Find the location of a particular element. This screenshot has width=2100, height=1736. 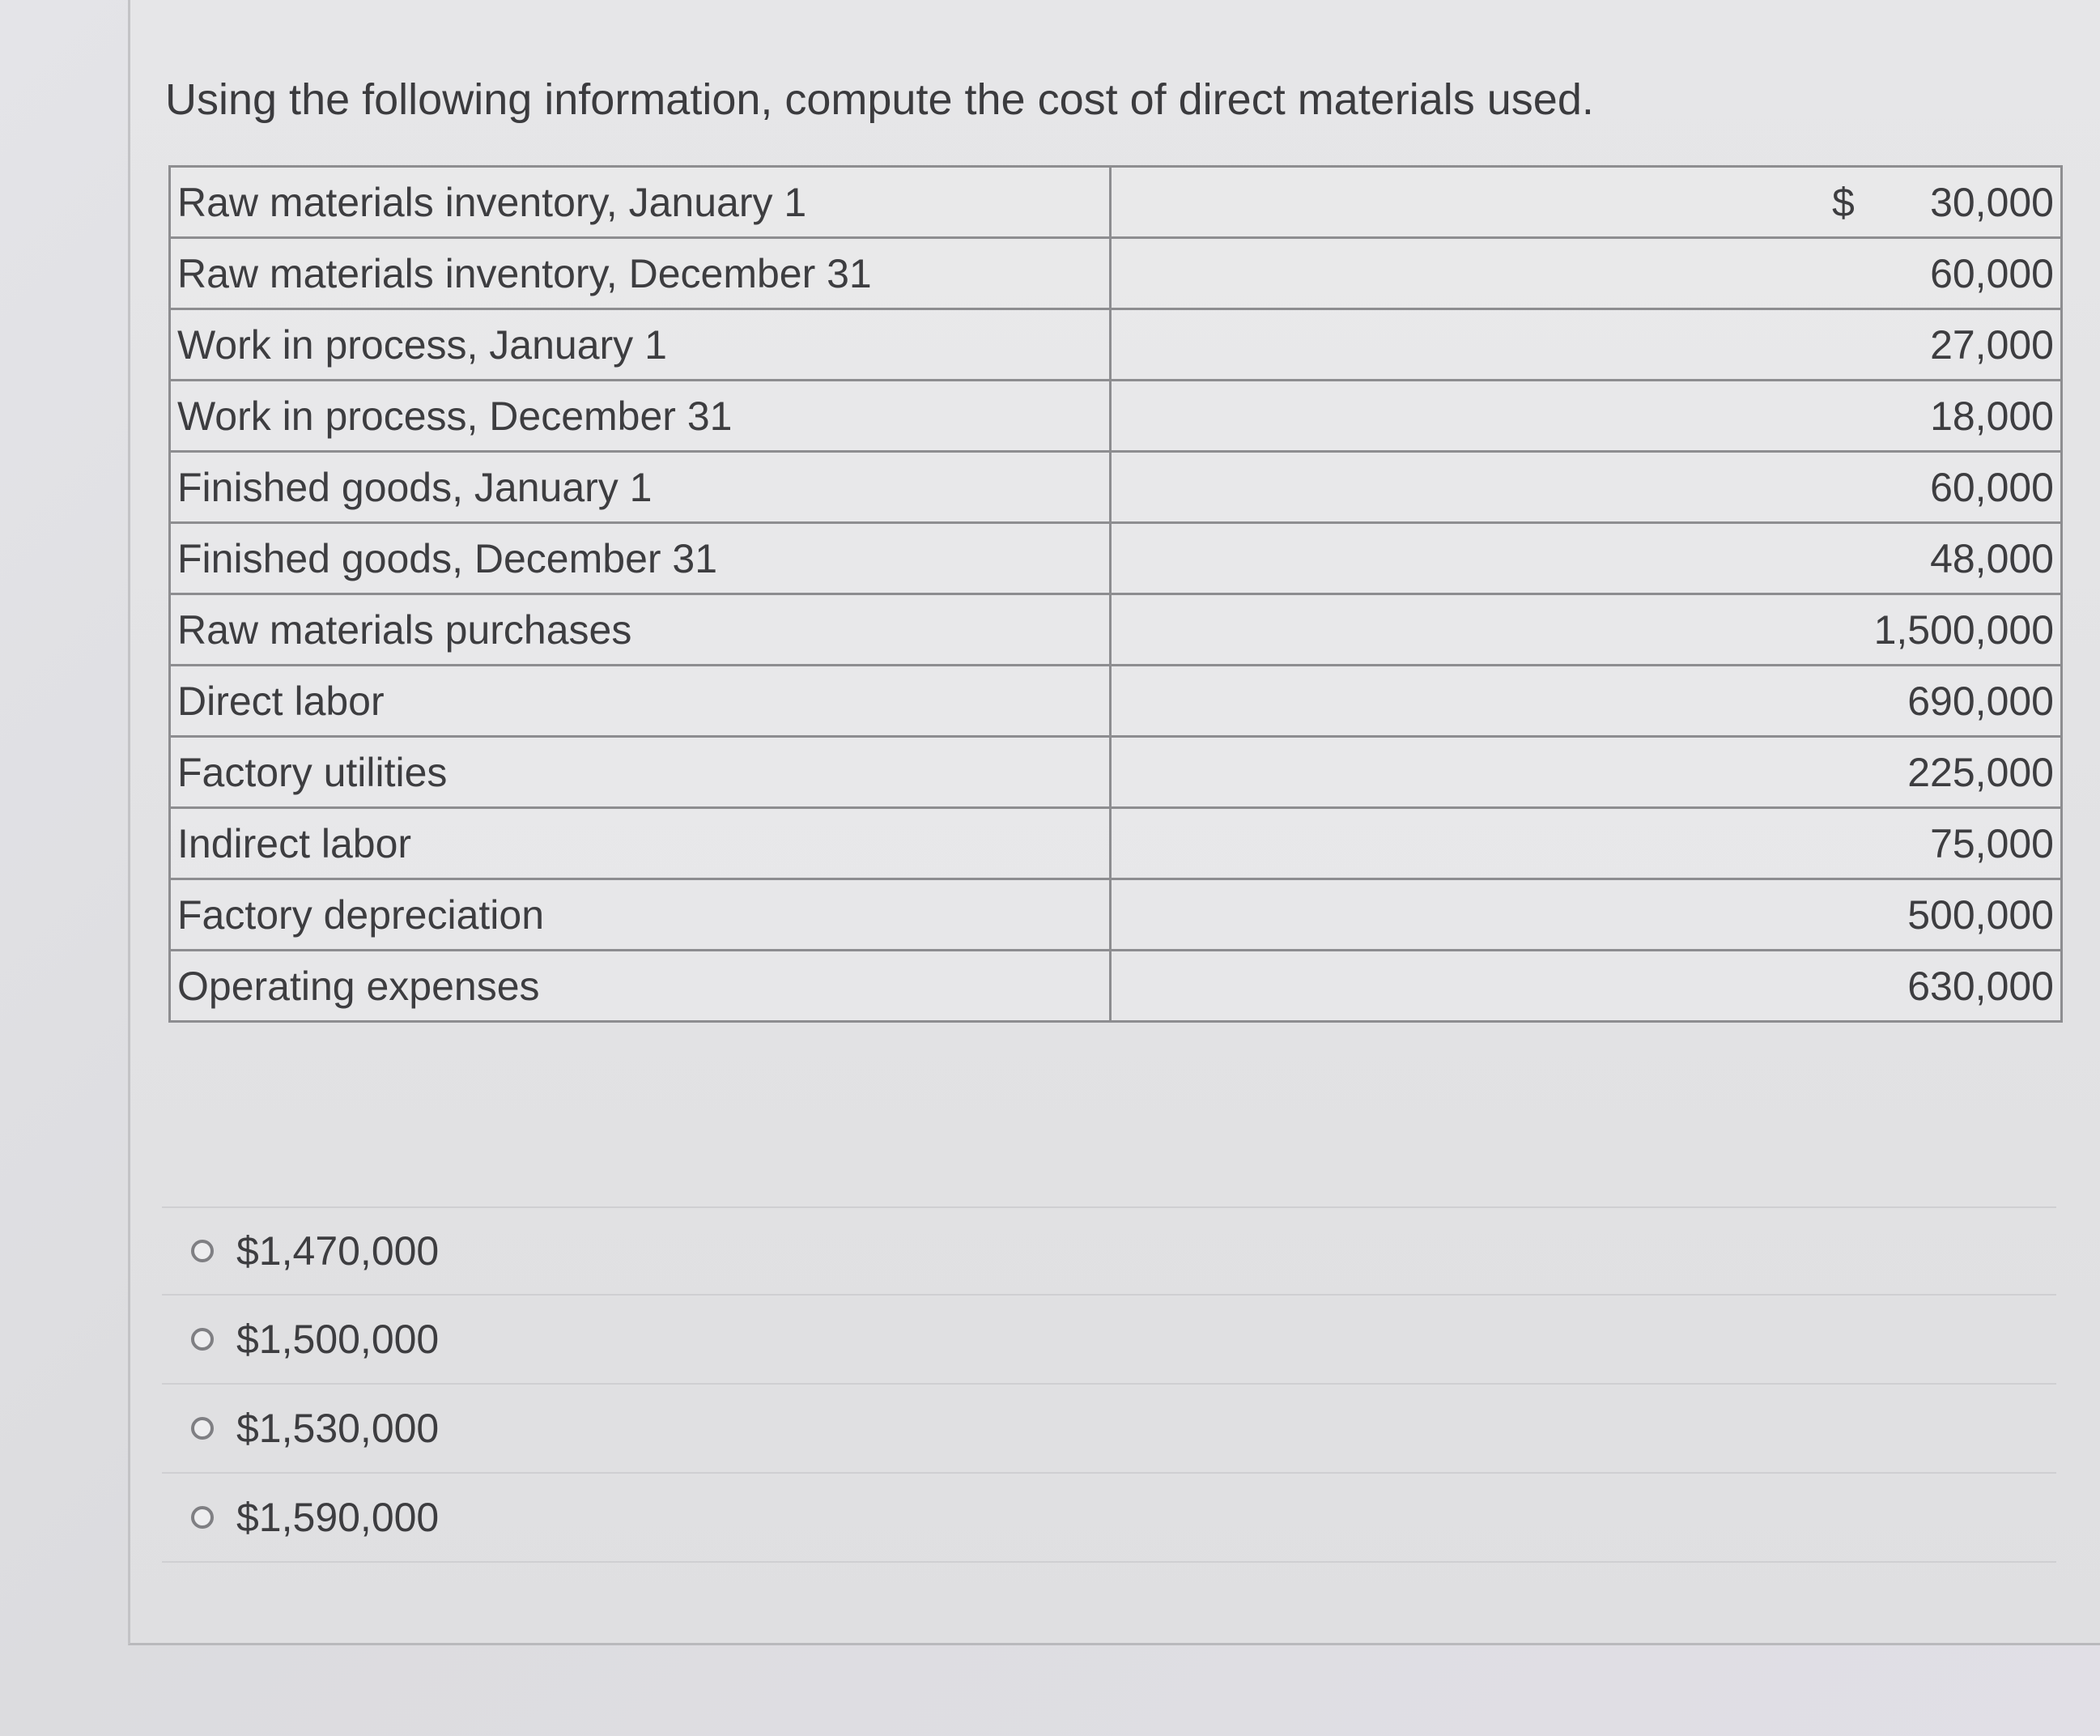

answer-option: $1,590,000 is located at coordinates (1109, 1518).